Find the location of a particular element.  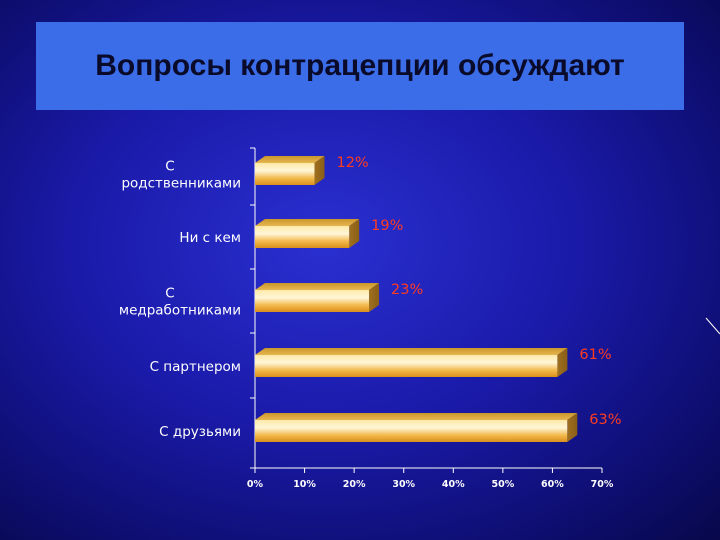

category-label: родственниками is located at coordinates (181, 184).